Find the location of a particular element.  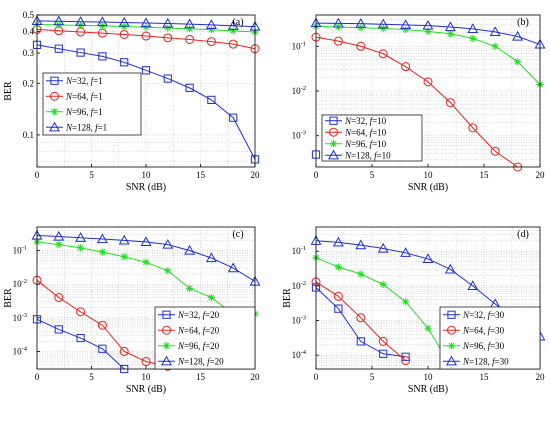

panel-tag: (b) is located at coordinates (523, 22).